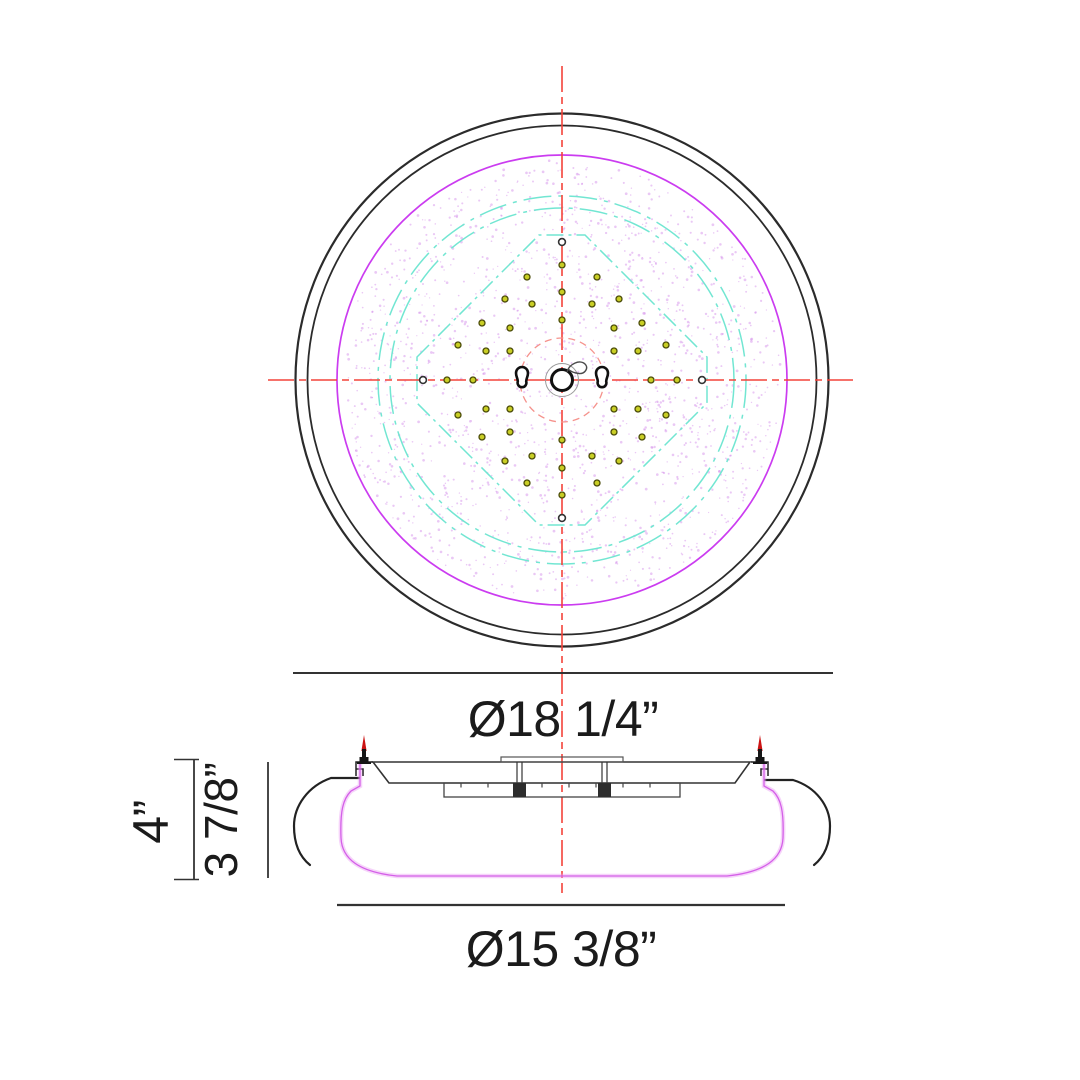 This screenshot has height=1080, width=1080. What do you see at coordinates (577, 368) in the screenshot?
I see `wire-hook` at bounding box center [577, 368].